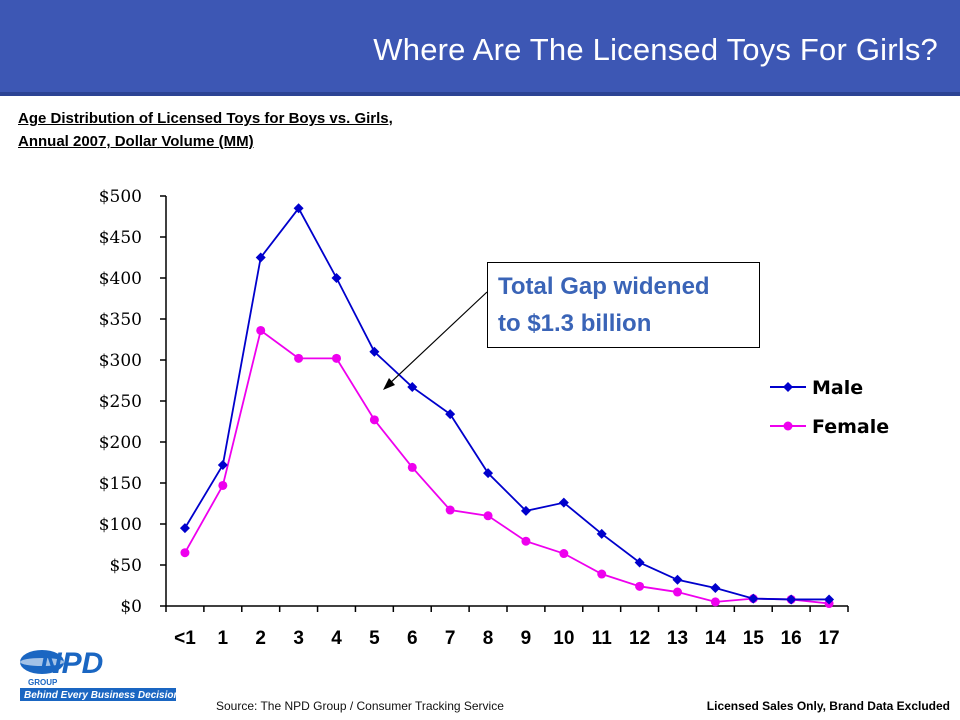  What do you see at coordinates (43, 682) in the screenshot?
I see `logo-group: GROUP` at bounding box center [43, 682].